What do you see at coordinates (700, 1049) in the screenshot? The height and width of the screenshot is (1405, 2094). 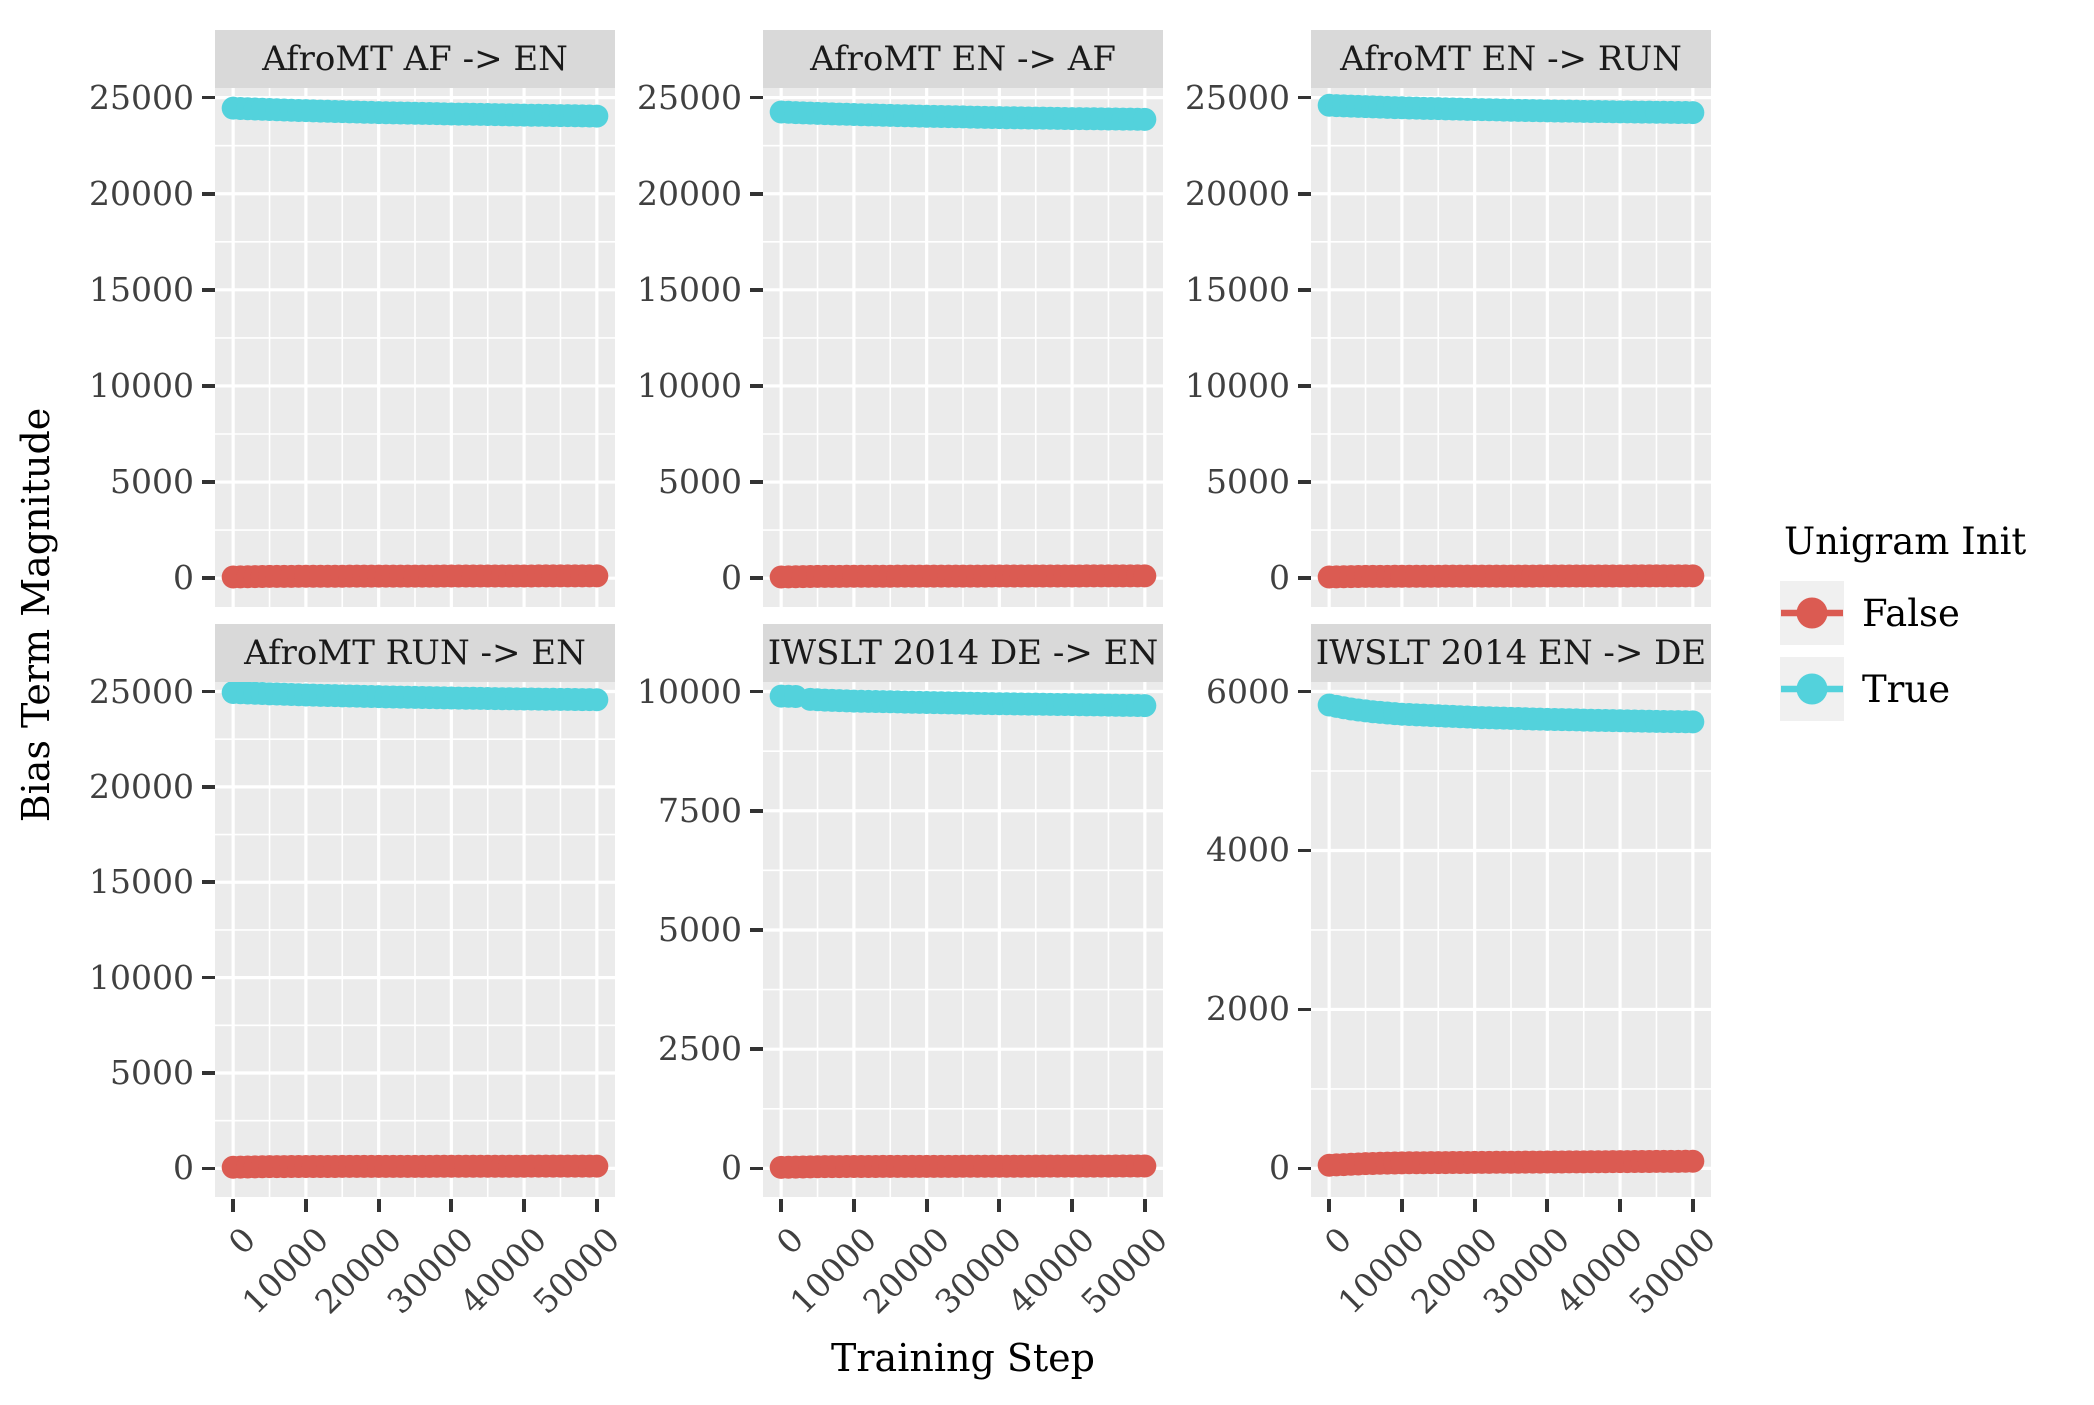 I see `y-tick-label: 2500` at bounding box center [700, 1049].